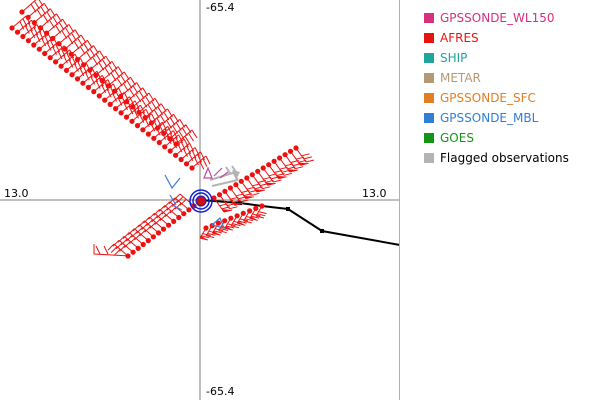 The image size is (600, 400). I want to click on flagged-pennant, so click(236, 175).